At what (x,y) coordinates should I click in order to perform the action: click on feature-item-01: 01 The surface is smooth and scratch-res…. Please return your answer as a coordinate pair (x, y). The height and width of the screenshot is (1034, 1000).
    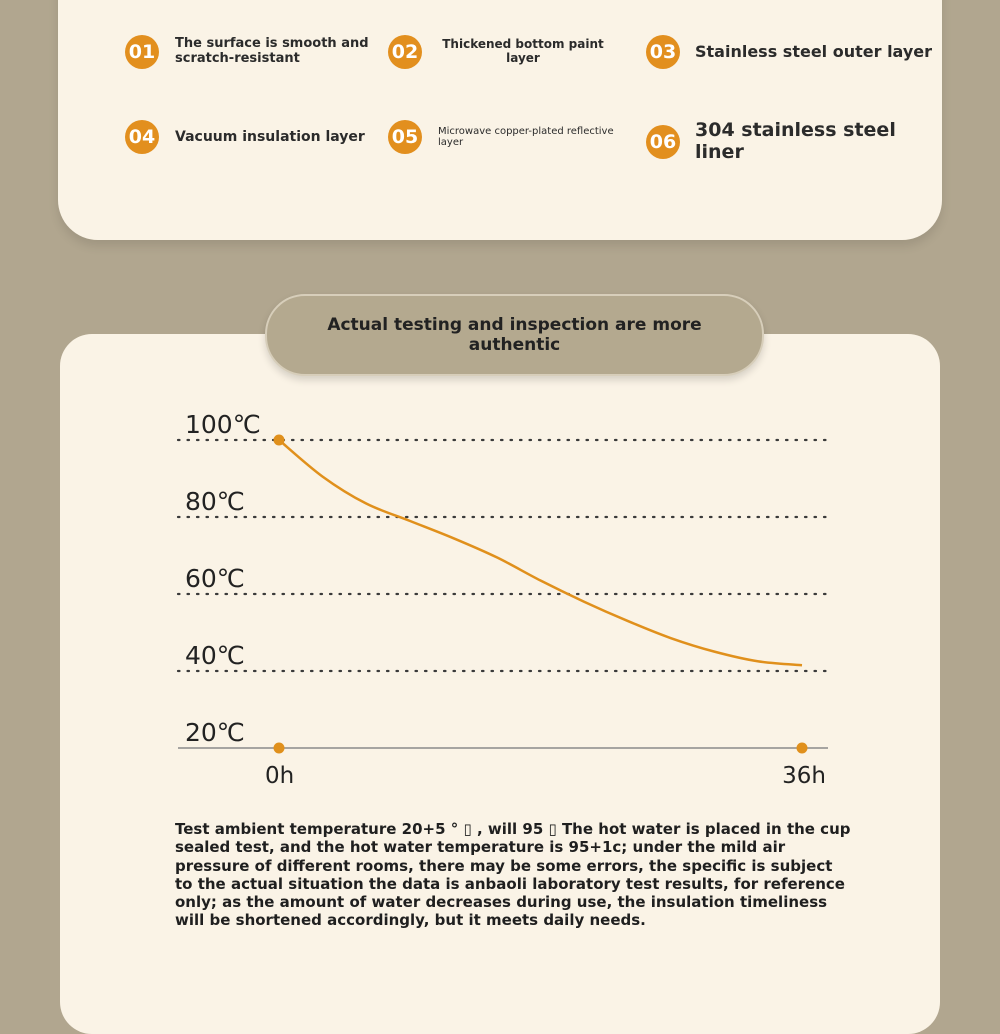
    Looking at the image, I should click on (250, 52).